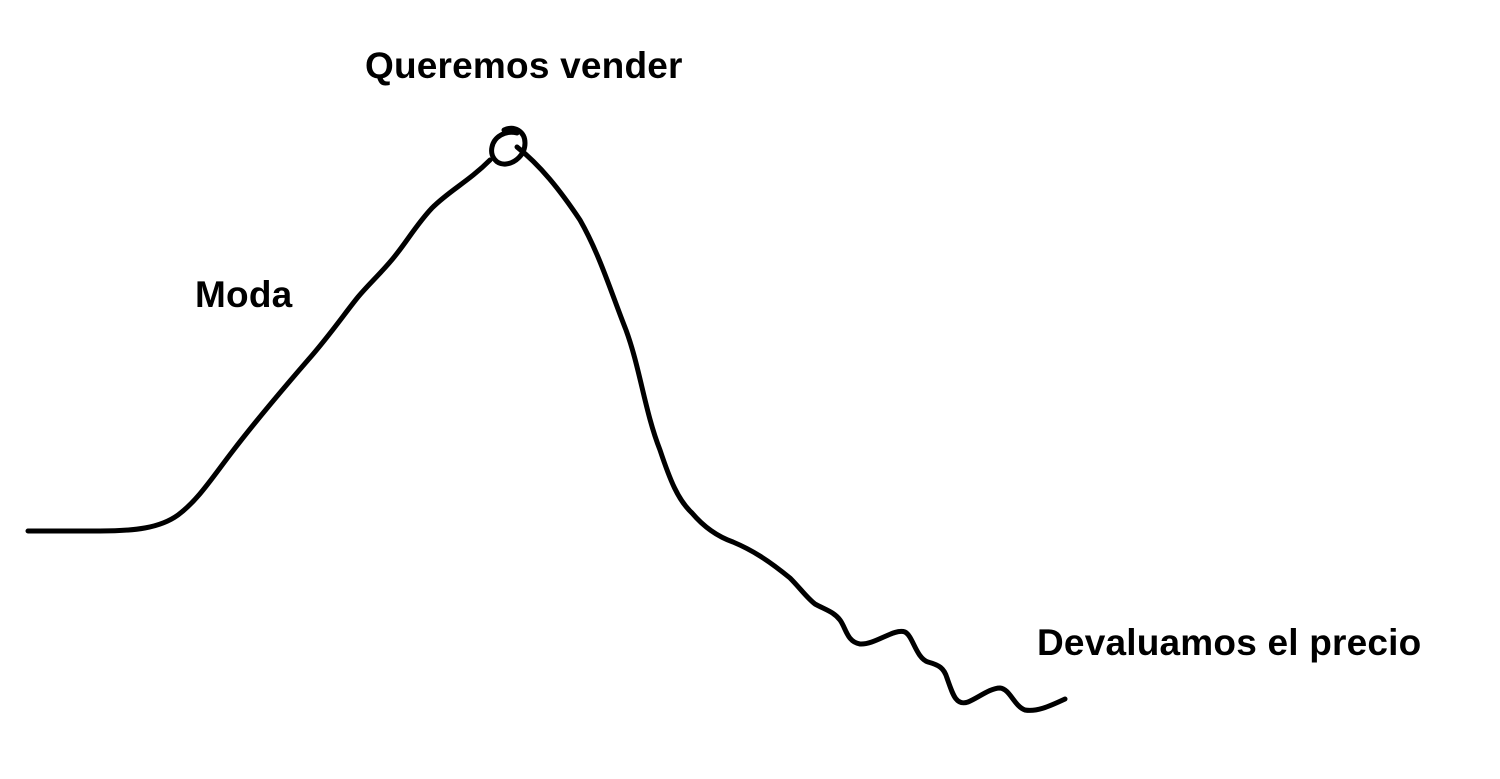 This screenshot has width=1500, height=779. Describe the element at coordinates (524, 65) in the screenshot. I see `peak-label: Queremos vender` at that location.